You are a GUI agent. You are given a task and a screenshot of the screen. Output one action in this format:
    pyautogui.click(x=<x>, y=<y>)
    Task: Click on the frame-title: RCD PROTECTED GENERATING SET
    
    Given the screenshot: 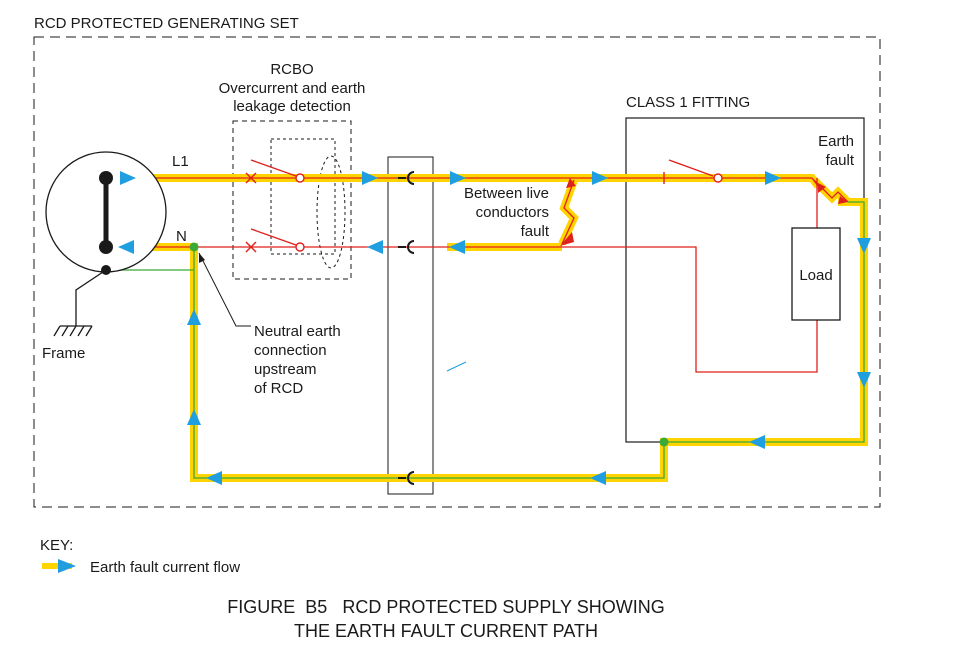 What is the action you would take?
    pyautogui.click(x=166, y=23)
    